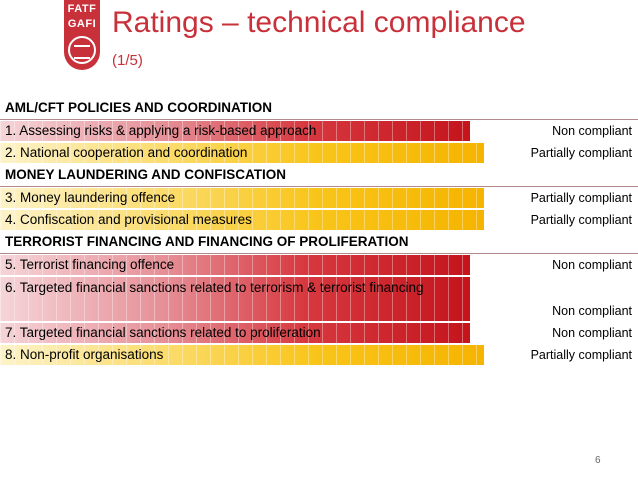  What do you see at coordinates (138, 107) in the screenshot?
I see `section-header: AML/CFT POLICIES AND COORDINATION` at bounding box center [138, 107].